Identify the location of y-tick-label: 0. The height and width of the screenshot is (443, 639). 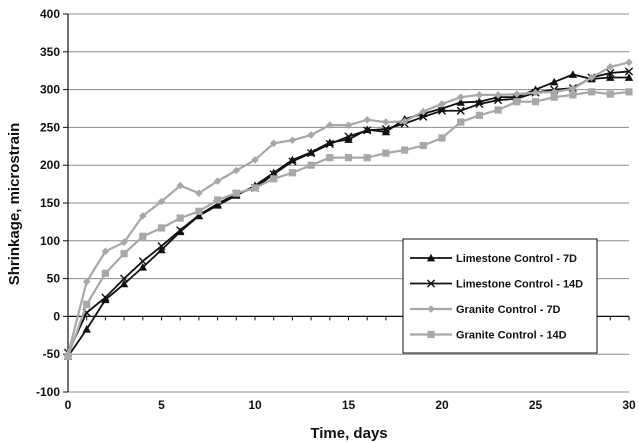
(56, 316).